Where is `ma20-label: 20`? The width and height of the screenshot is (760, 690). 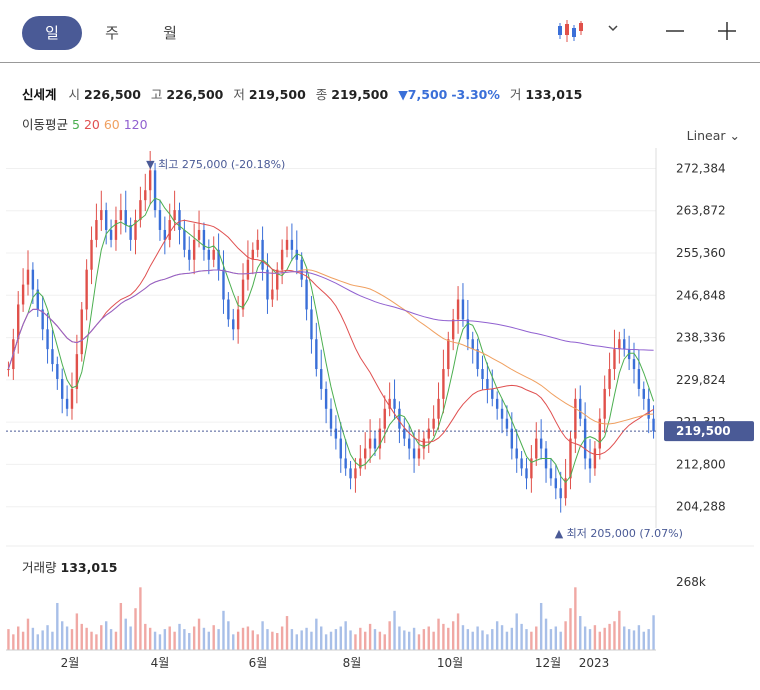
ma20-label: 20 is located at coordinates (91, 124).